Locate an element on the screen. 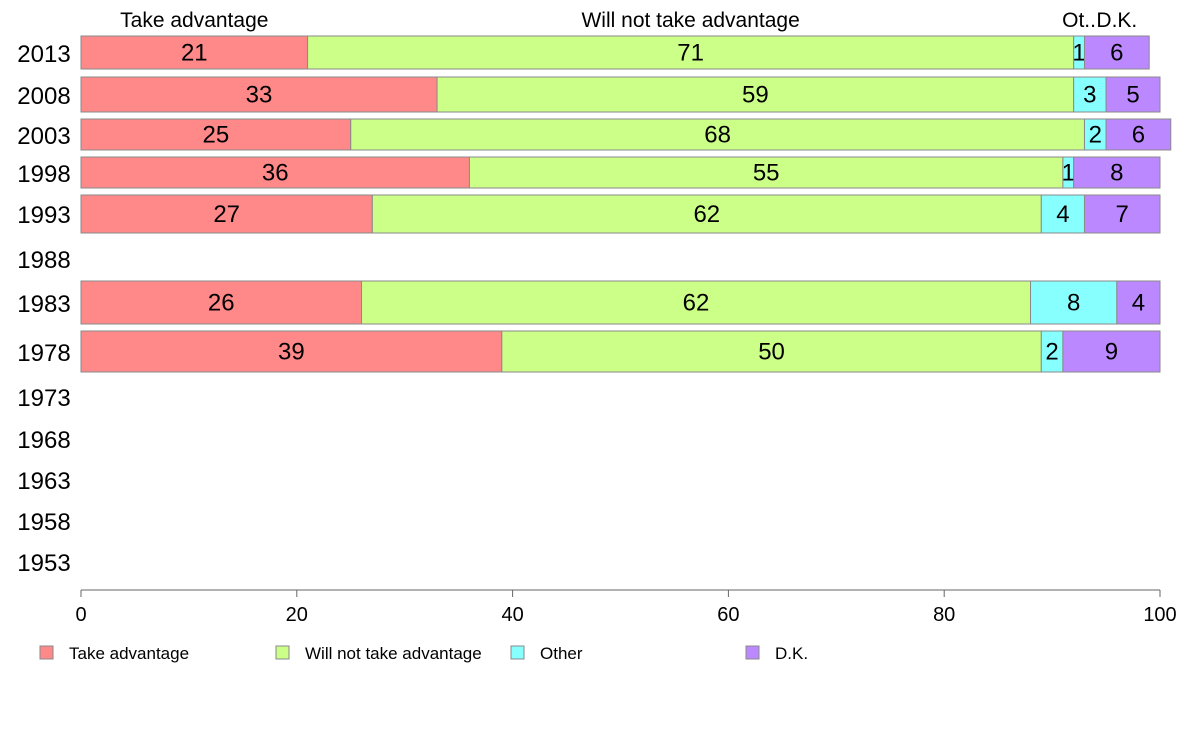  bar-other-1983 is located at coordinates (1074, 302).